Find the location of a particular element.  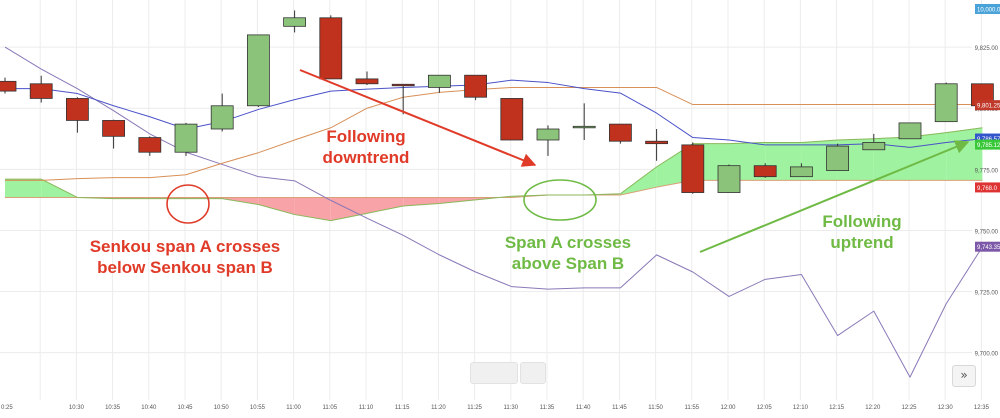

uptrend-arrow is located at coordinates (834, 196).